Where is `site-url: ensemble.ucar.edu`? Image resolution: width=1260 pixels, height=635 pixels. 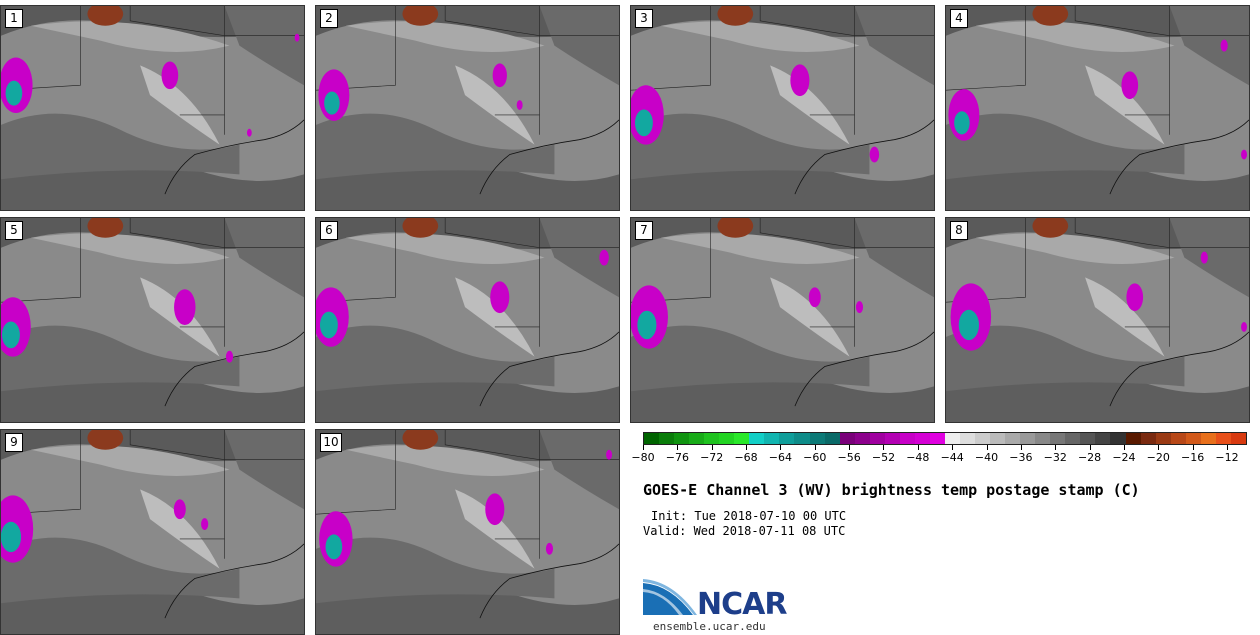
site-url: ensemble.ucar.edu is located at coordinates (709, 626).